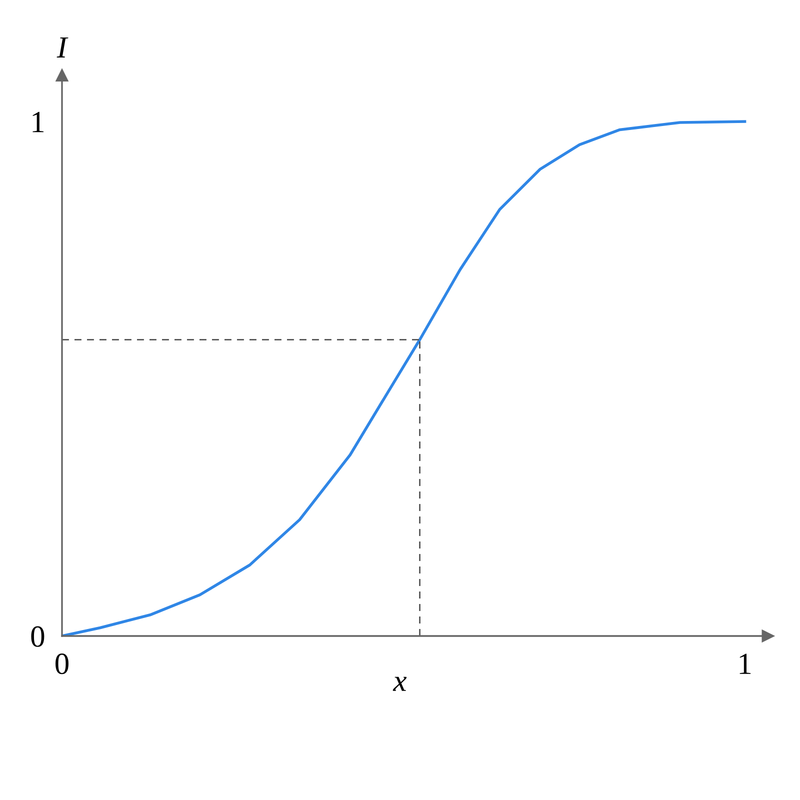  What do you see at coordinates (399, 683) in the screenshot?
I see `x-axis-title: x` at bounding box center [399, 683].